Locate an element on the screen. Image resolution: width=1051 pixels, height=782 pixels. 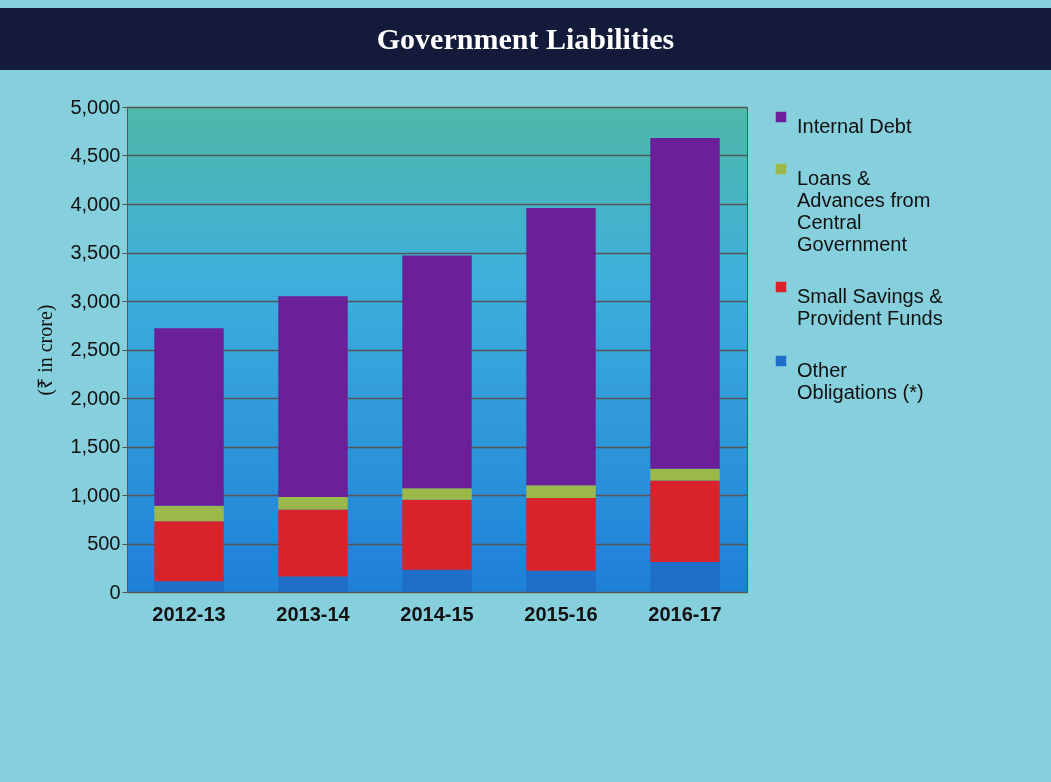
y-tick-label: 3,500 is located at coordinates (95, 252).